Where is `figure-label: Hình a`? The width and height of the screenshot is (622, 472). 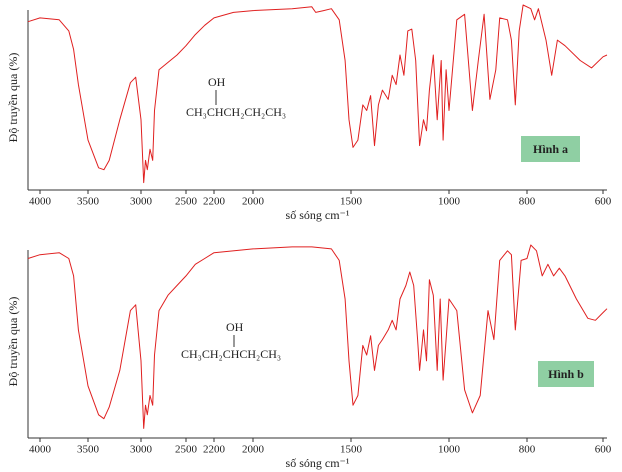
figure-label: Hình a is located at coordinates (550, 149).